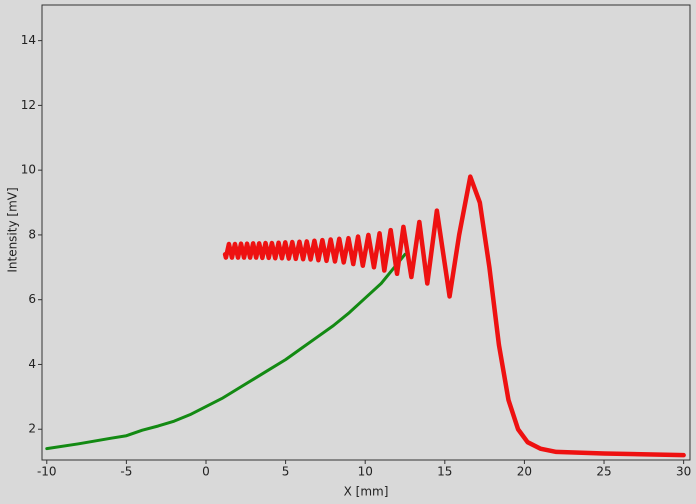 This screenshot has height=504, width=696. Describe the element at coordinates (286, 472) in the screenshot. I see `x-tick-label: 5` at that location.